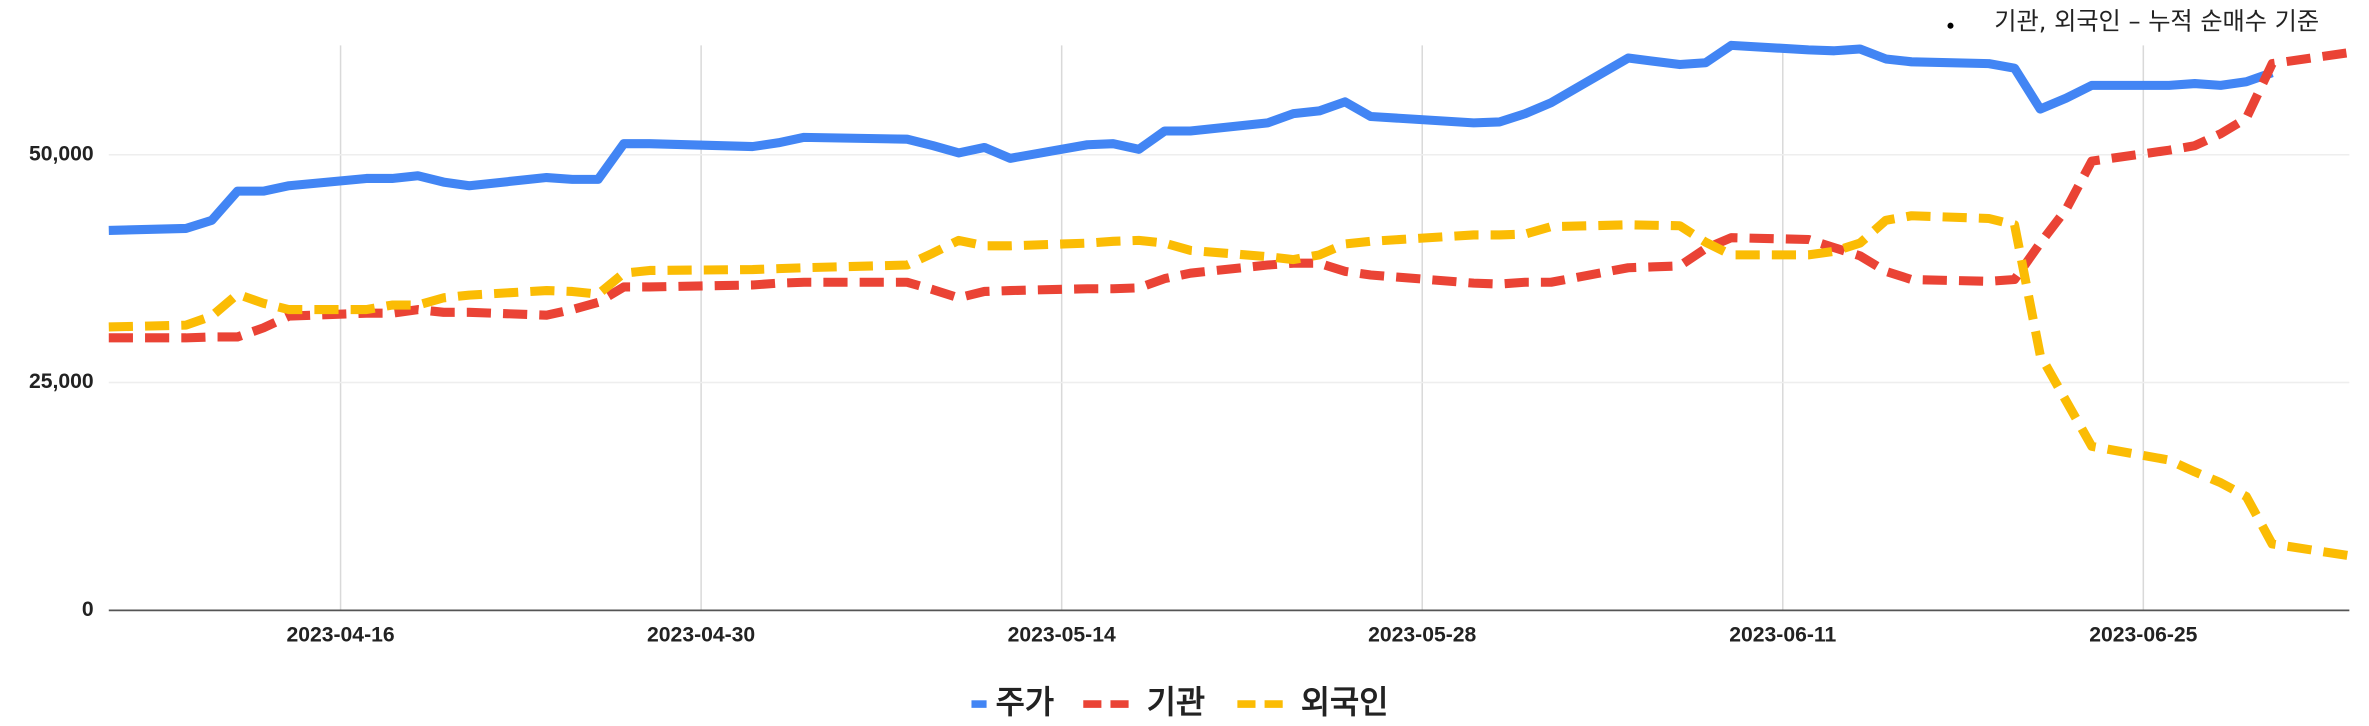 The width and height of the screenshot is (2369, 726). What do you see at coordinates (2143, 635) in the screenshot?
I see `x-tick-label: 2023-06-25` at bounding box center [2143, 635].